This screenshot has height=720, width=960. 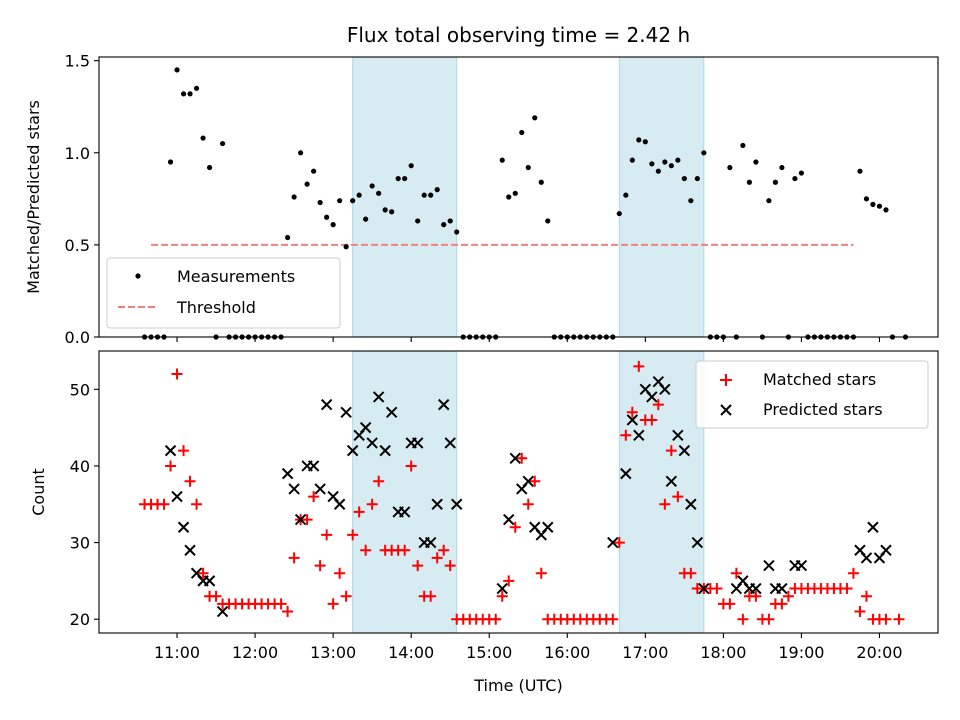 What do you see at coordinates (216, 307) in the screenshot?
I see `legend-threshold-label: Threshold` at bounding box center [216, 307].